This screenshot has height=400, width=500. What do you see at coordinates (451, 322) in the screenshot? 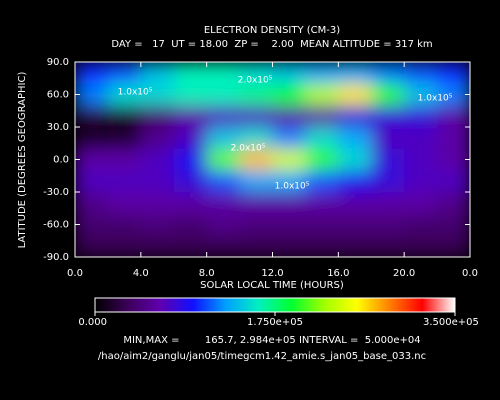
I see `colorbar-label: 3.500e+05` at bounding box center [451, 322].